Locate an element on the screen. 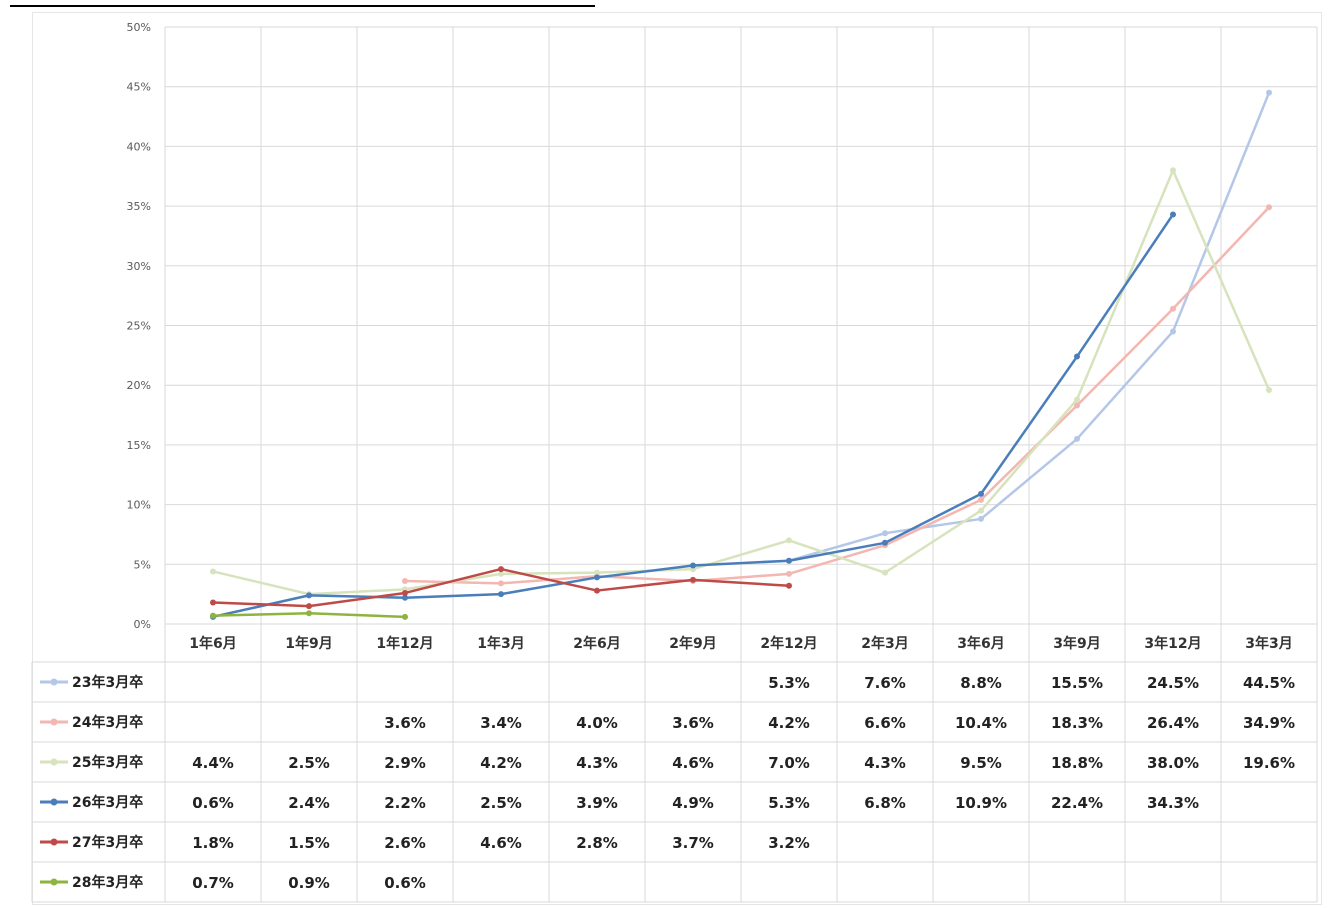 The height and width of the screenshot is (908, 1334). y-tick-label: 5% is located at coordinates (142, 564).